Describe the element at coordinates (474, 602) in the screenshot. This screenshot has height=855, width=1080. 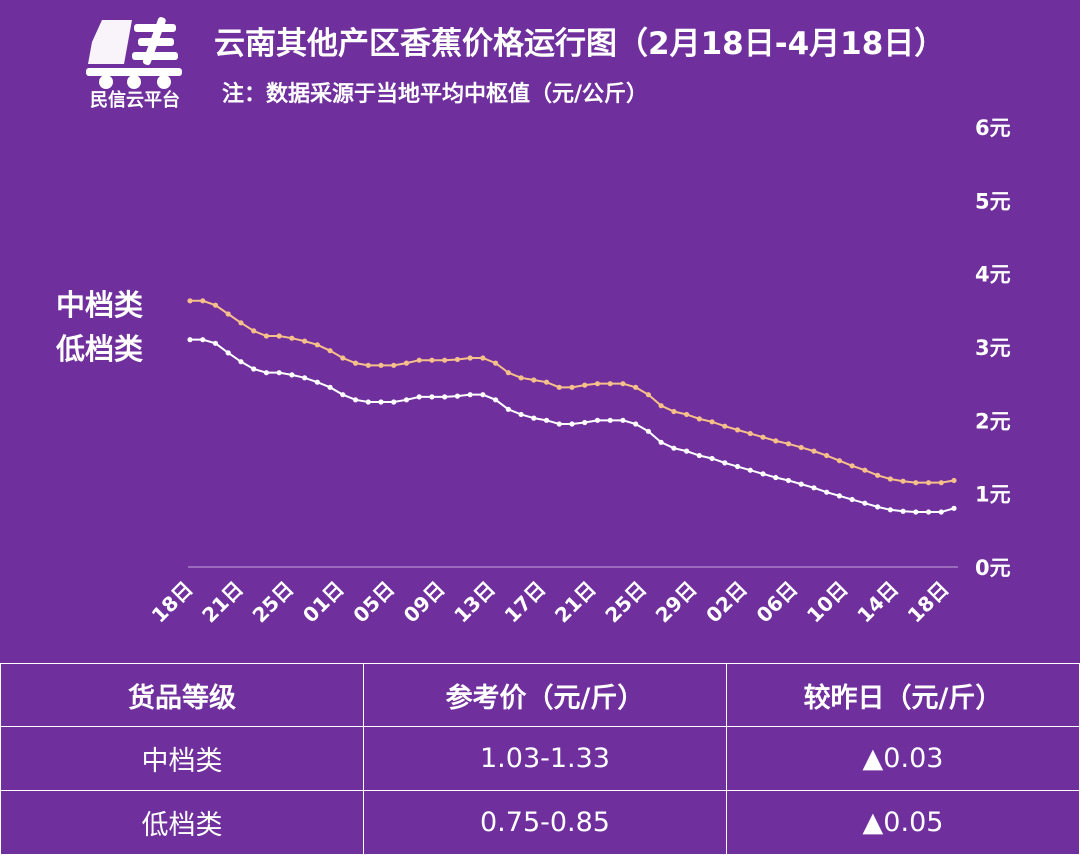
I see `x-tick-label: 13日` at that location.